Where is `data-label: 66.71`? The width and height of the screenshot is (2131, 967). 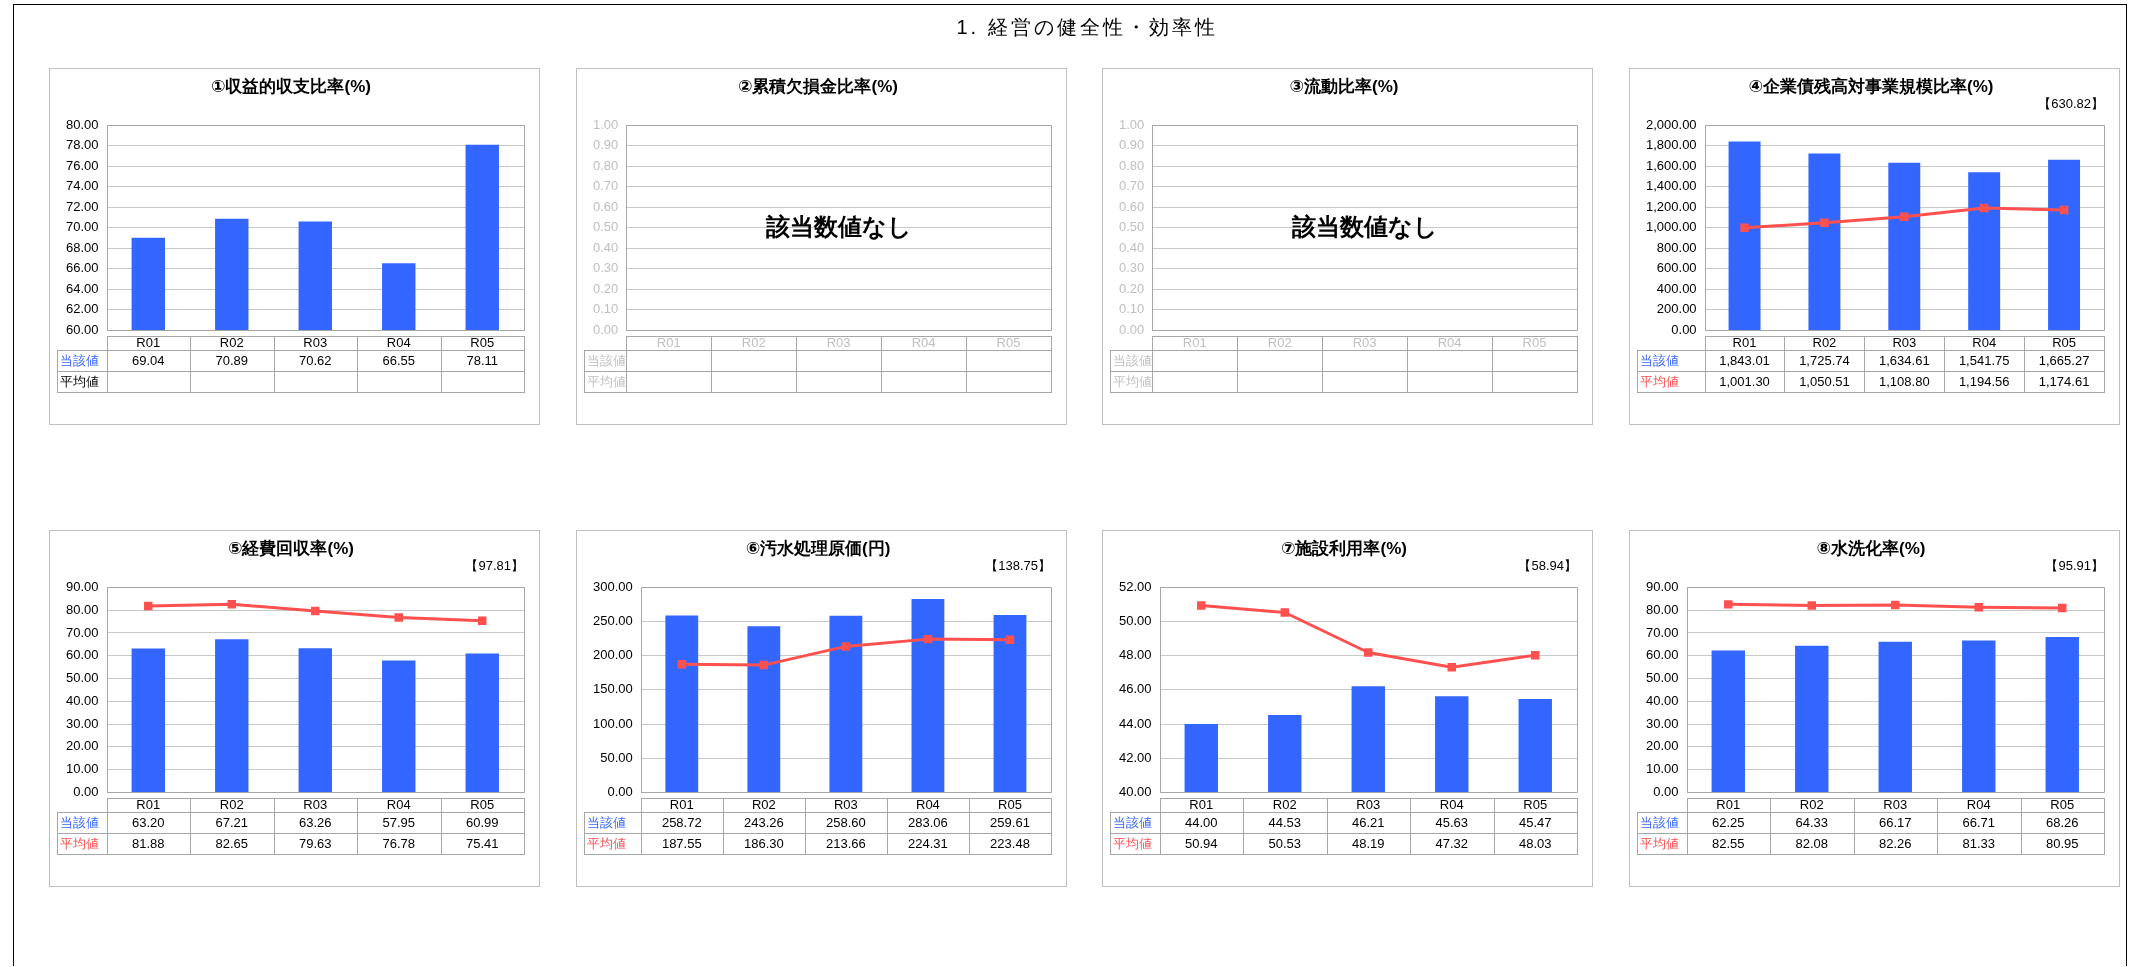 data-label: 66.71 is located at coordinates (1979, 823).